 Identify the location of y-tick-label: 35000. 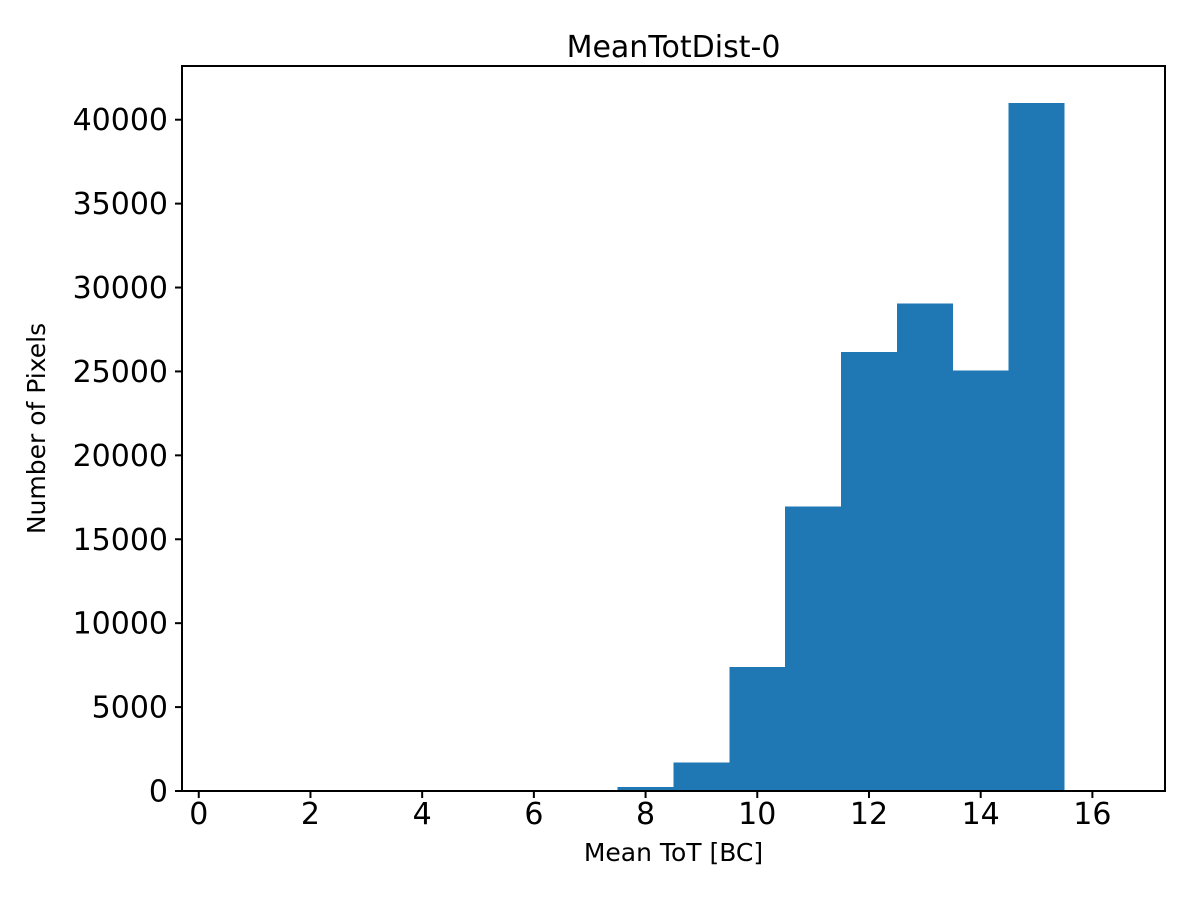
(120, 204).